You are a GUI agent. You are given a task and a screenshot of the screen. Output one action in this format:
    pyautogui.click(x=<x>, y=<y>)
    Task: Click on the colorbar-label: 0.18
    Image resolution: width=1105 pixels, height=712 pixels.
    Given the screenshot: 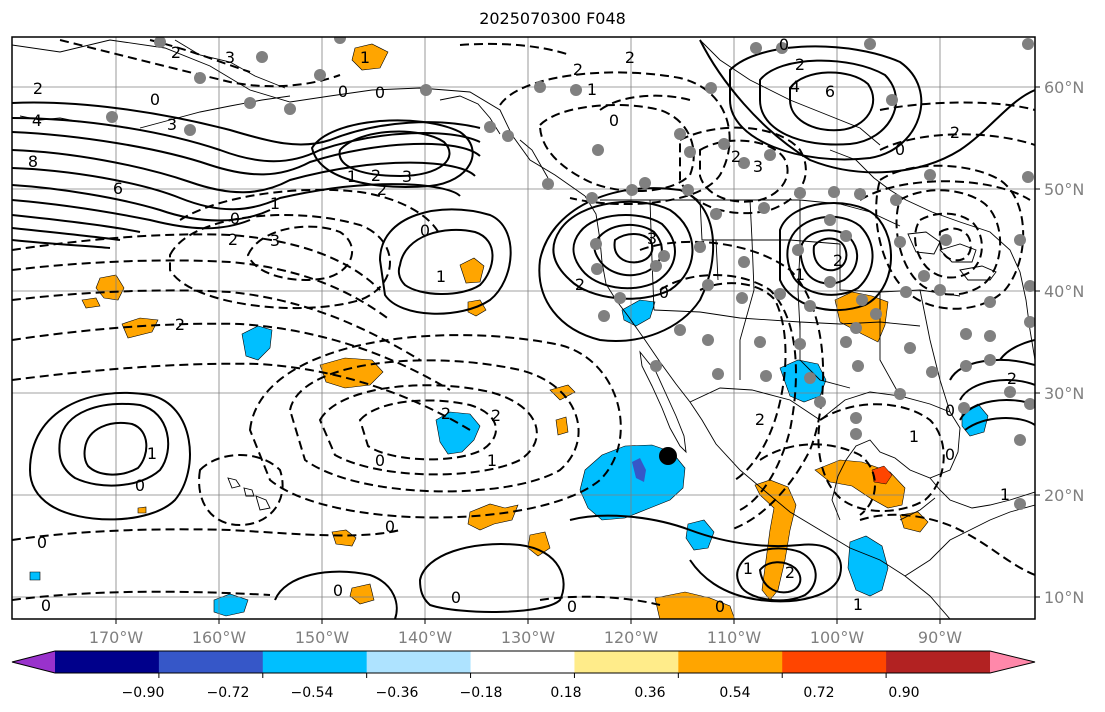 What is the action you would take?
    pyautogui.click(x=565, y=693)
    